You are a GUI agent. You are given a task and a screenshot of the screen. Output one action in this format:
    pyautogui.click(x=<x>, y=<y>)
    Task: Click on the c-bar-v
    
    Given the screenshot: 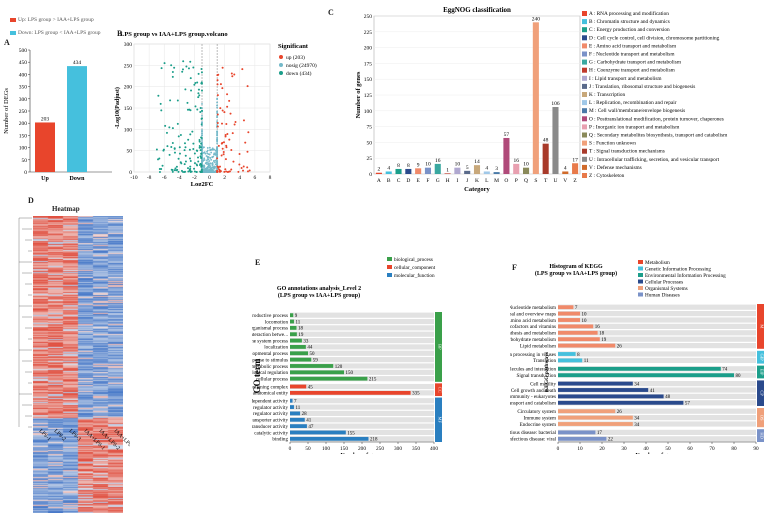 What is the action you would take?
    pyautogui.click(x=565, y=172)
    